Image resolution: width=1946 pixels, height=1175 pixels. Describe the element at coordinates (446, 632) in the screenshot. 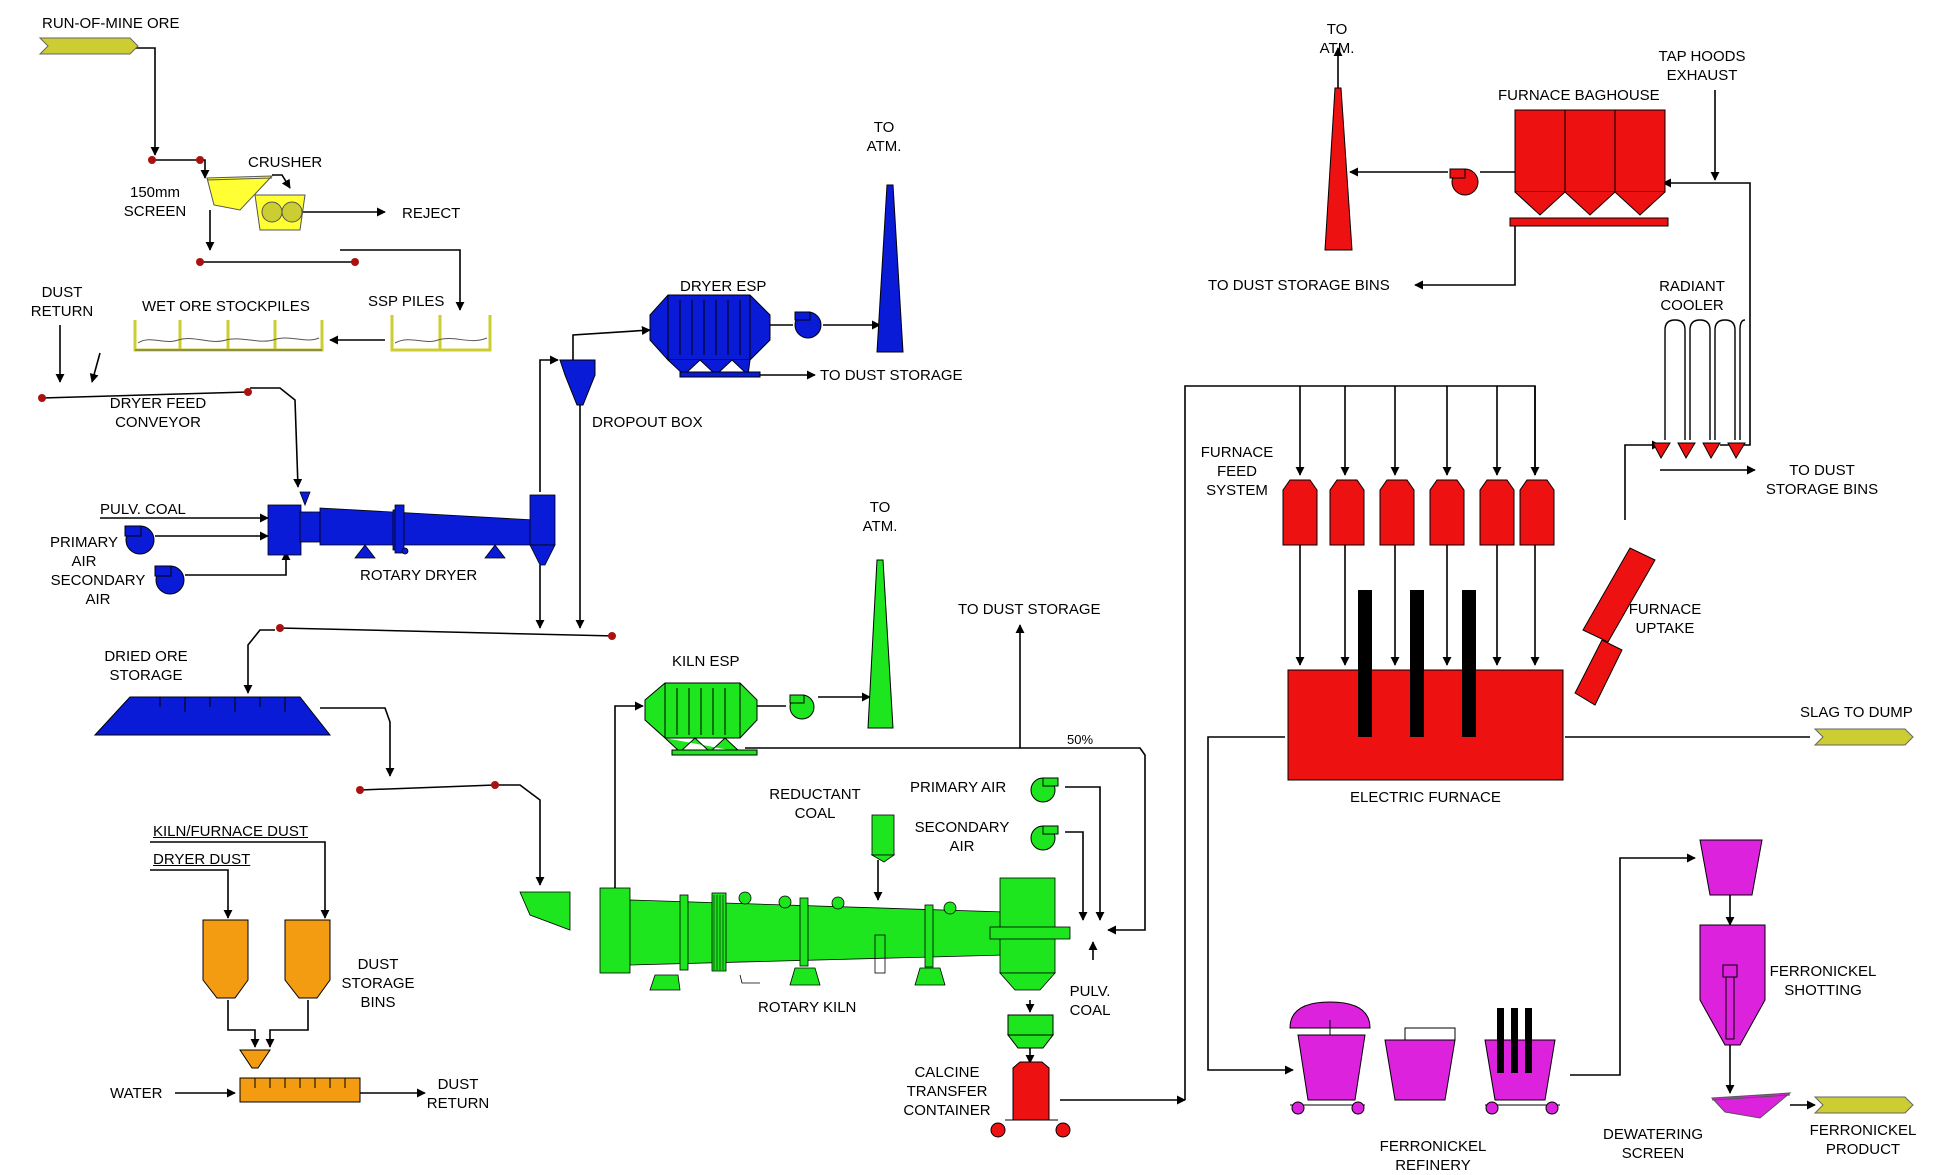

I see `dryer-outlet-conveyor` at that location.